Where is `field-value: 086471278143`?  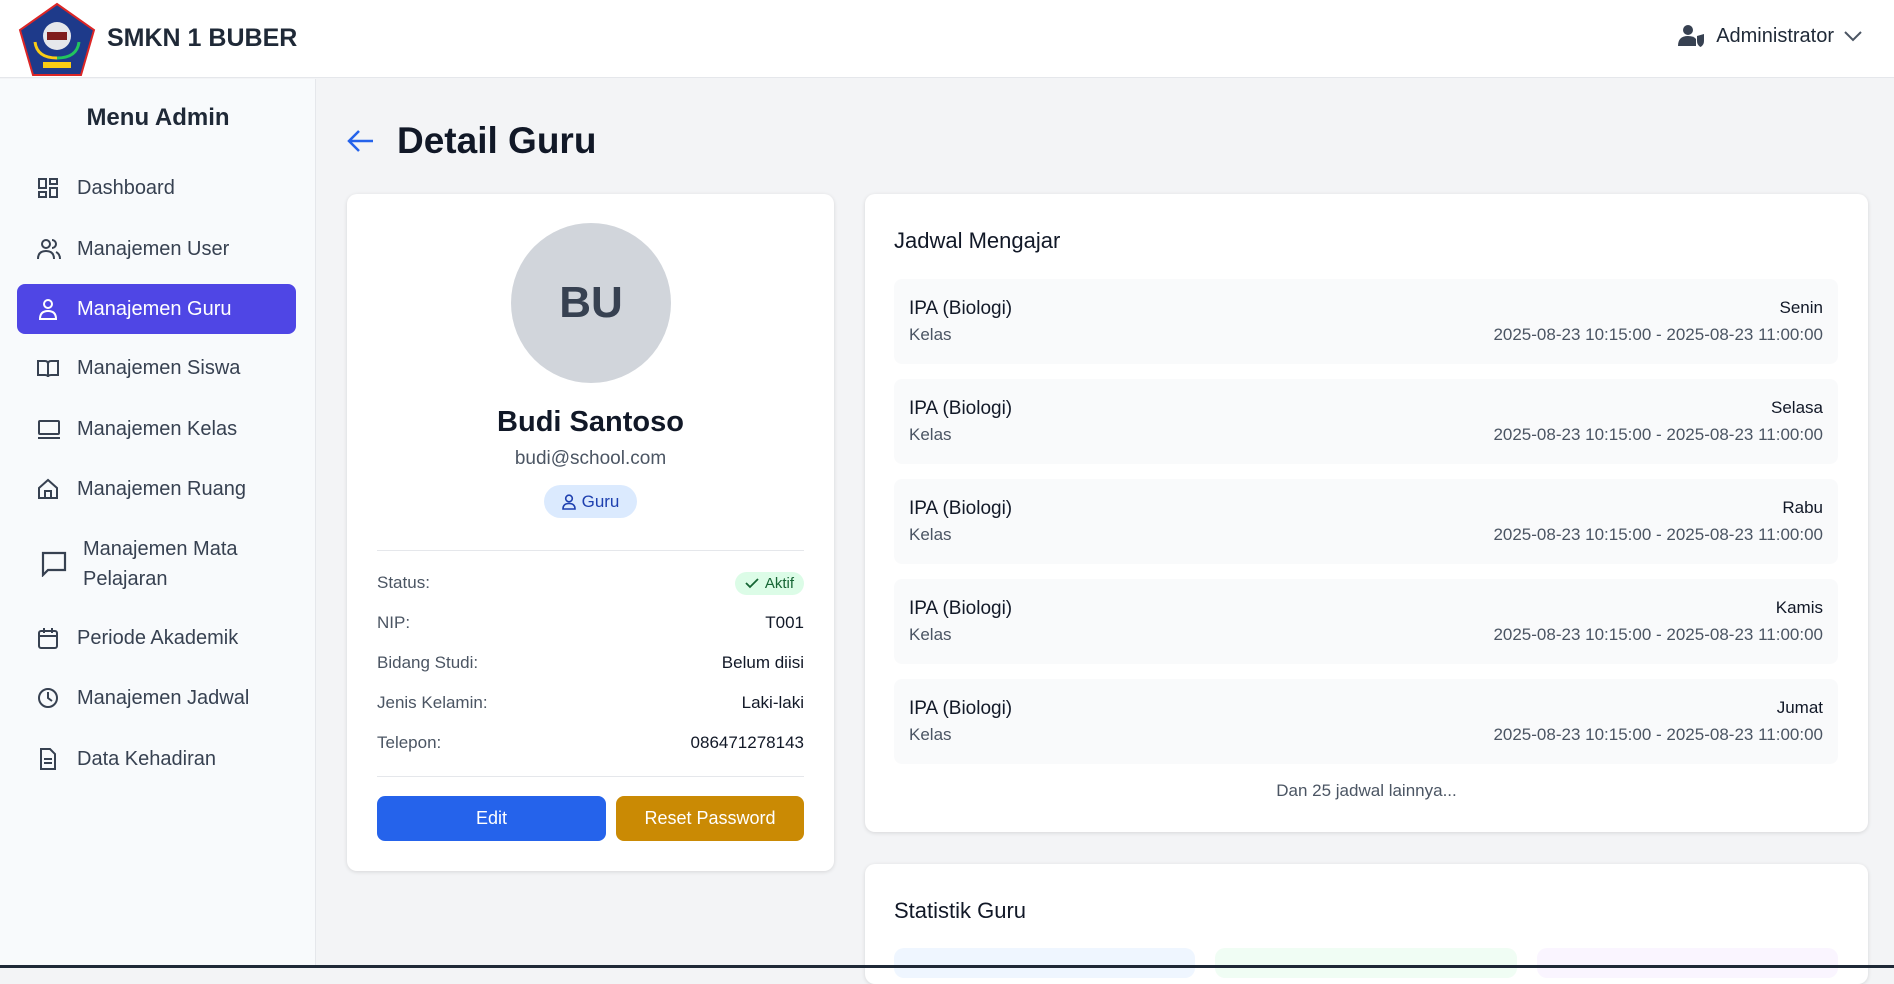 field-value: 086471278143 is located at coordinates (747, 742).